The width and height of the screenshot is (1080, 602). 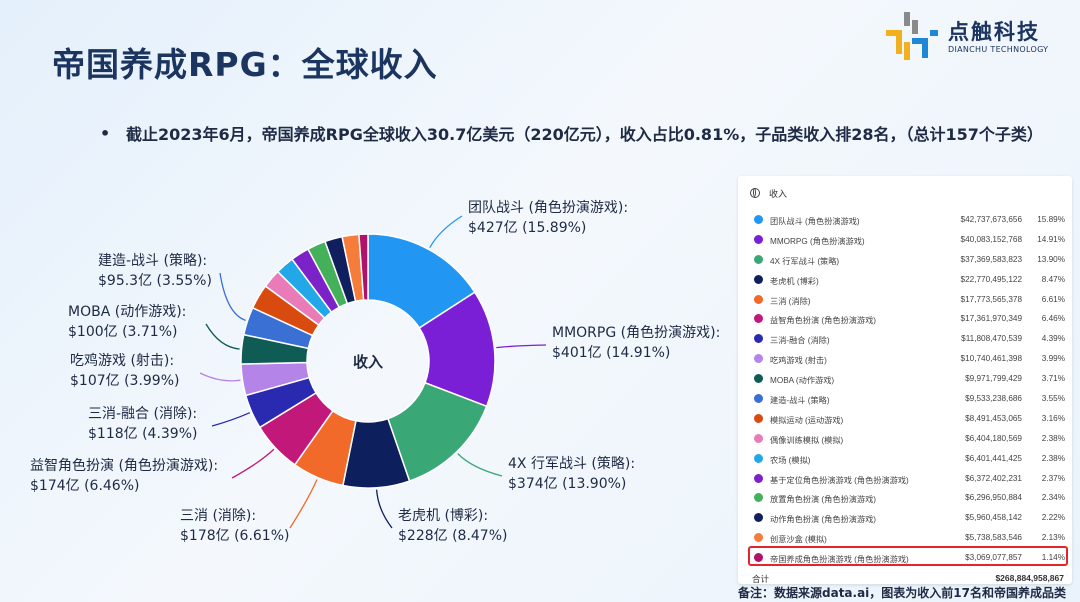 I want to click on legend-row-value: $10,740,461,398, so click(x=991, y=359).